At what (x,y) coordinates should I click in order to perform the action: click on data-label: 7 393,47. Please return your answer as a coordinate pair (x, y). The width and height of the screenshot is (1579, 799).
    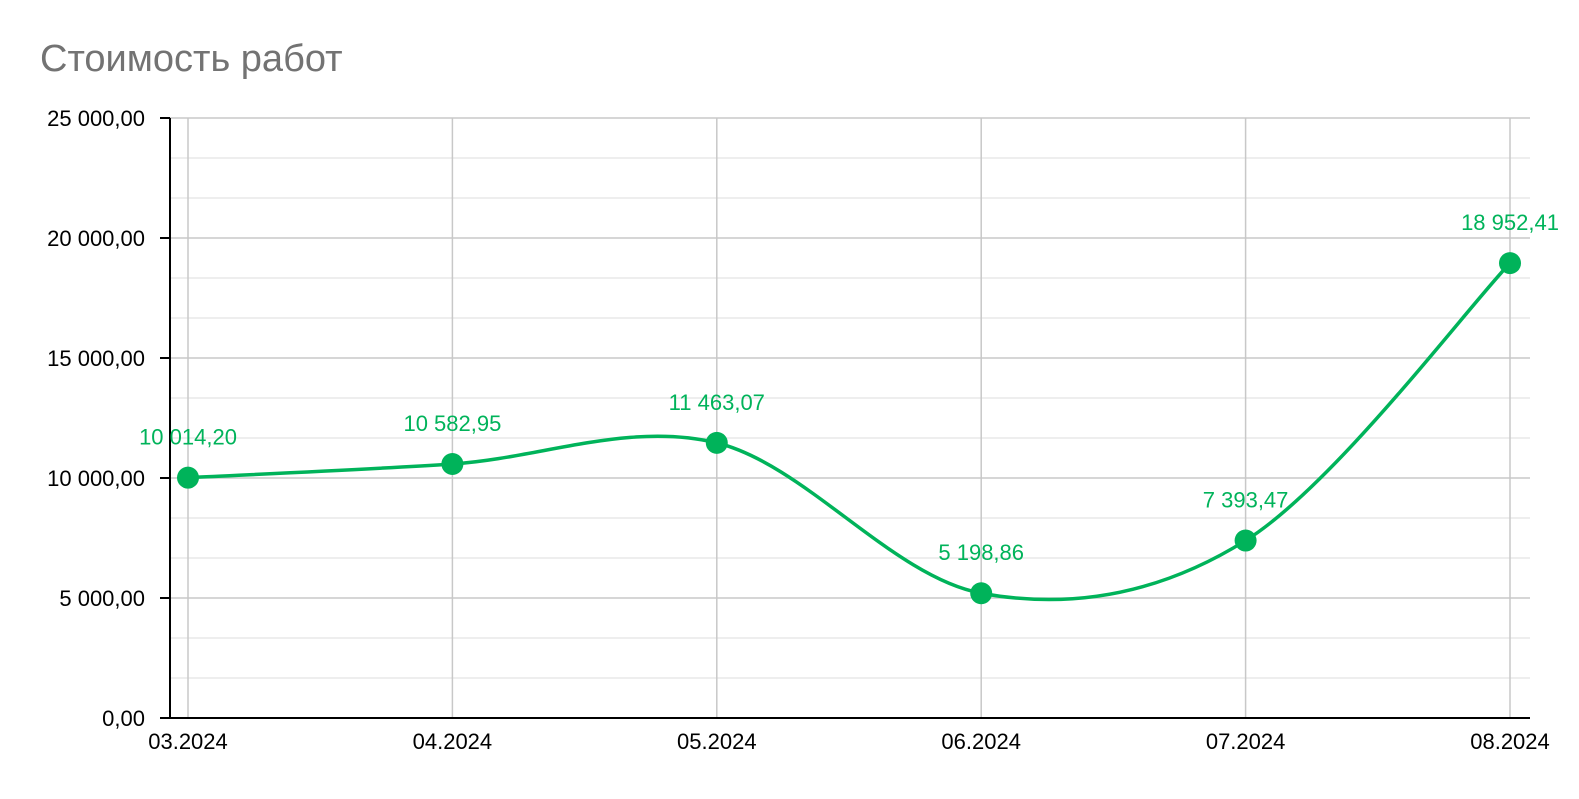
    Looking at the image, I should click on (1246, 500).